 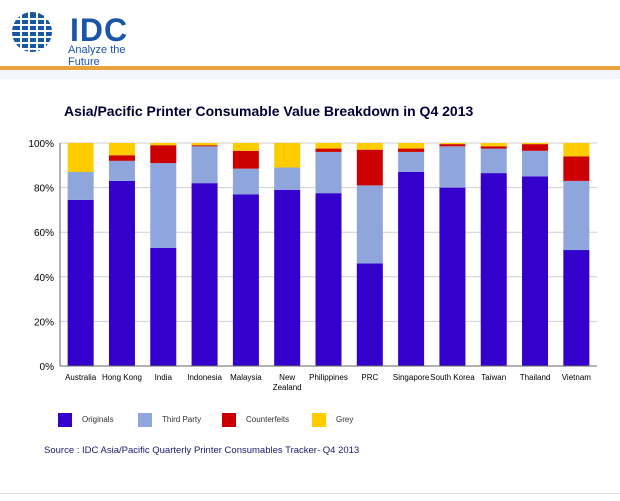 What do you see at coordinates (246, 377) in the screenshot?
I see `x-tick-label: Malaysia` at bounding box center [246, 377].